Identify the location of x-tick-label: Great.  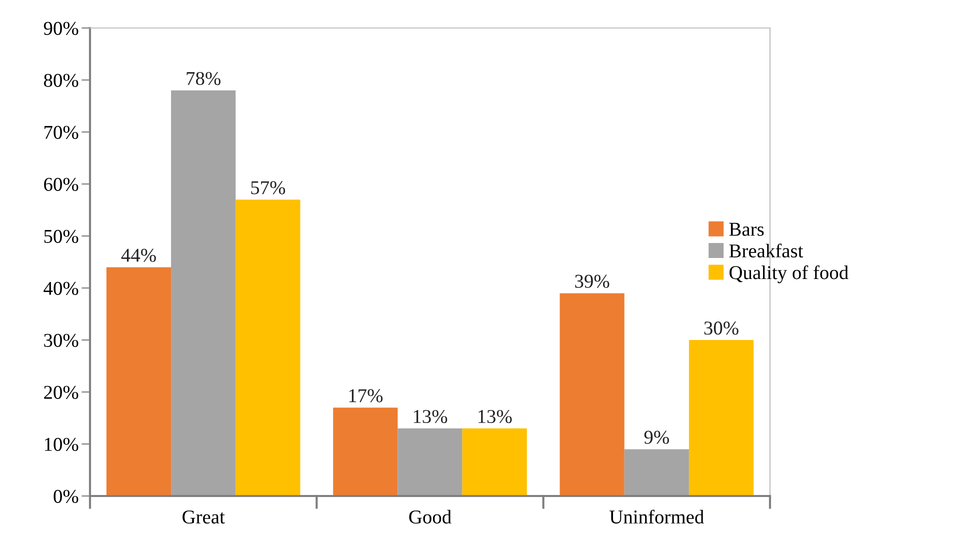
(203, 517).